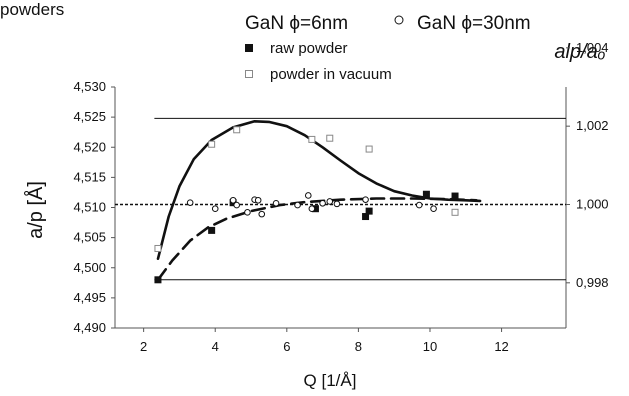 Image resolution: width=629 pixels, height=396 pixels. Describe the element at coordinates (32, 9) in the screenshot. I see `corner-text: powders` at that location.